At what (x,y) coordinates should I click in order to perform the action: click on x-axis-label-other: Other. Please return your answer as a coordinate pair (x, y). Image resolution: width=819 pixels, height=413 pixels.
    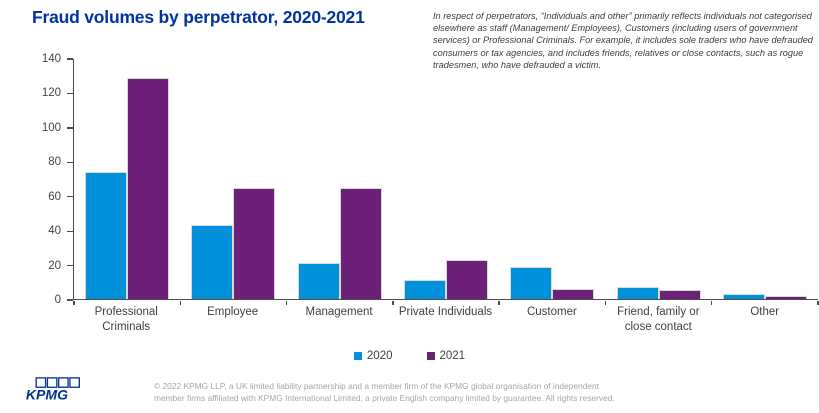
    Looking at the image, I should click on (765, 312).